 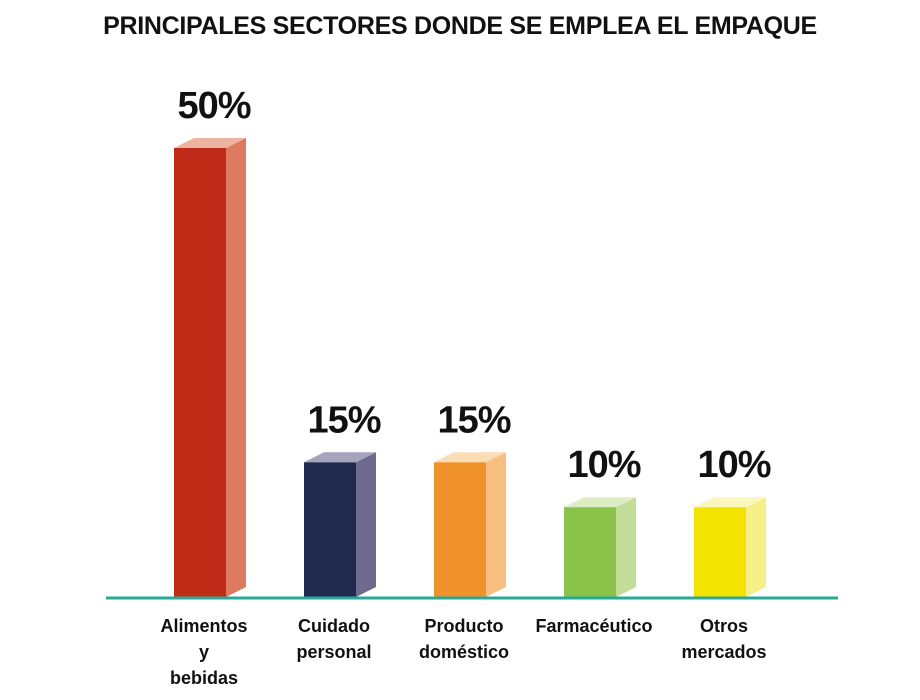 I want to click on category-label: Alimentos y bebidas, so click(x=203, y=652).